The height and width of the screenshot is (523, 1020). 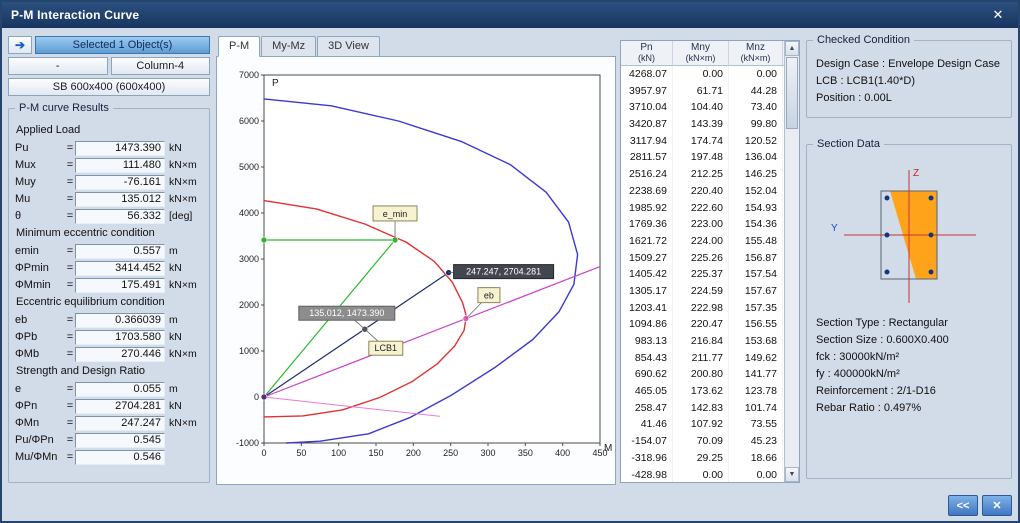 I want to click on title-bar: P-M Interaction Curve ✕, so click(x=510, y=15).